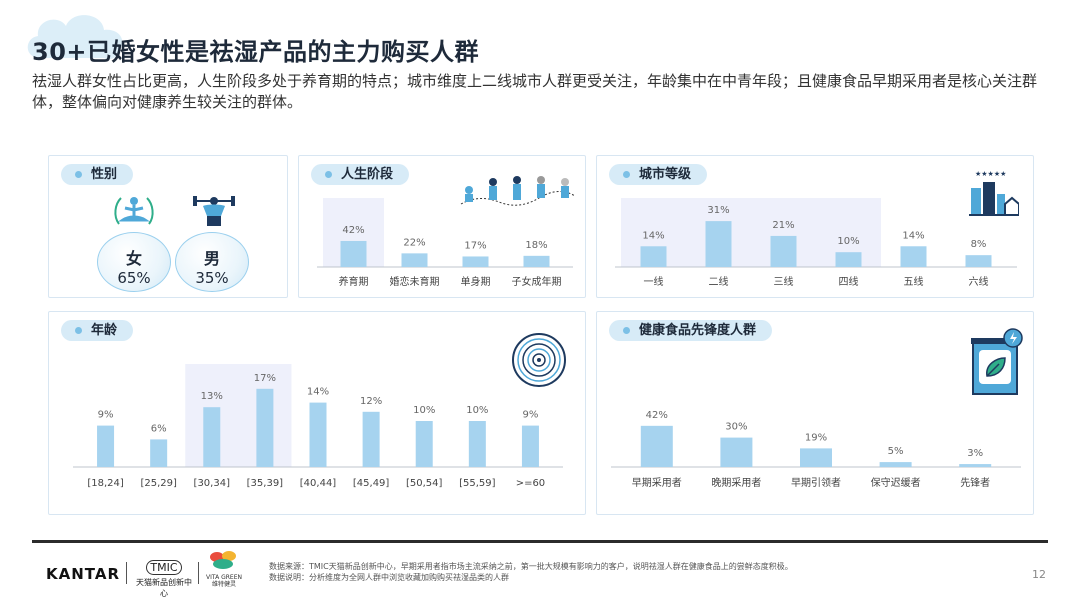 This screenshot has height=607, width=1080. I want to click on city-buildings-icon, so click(994, 199).